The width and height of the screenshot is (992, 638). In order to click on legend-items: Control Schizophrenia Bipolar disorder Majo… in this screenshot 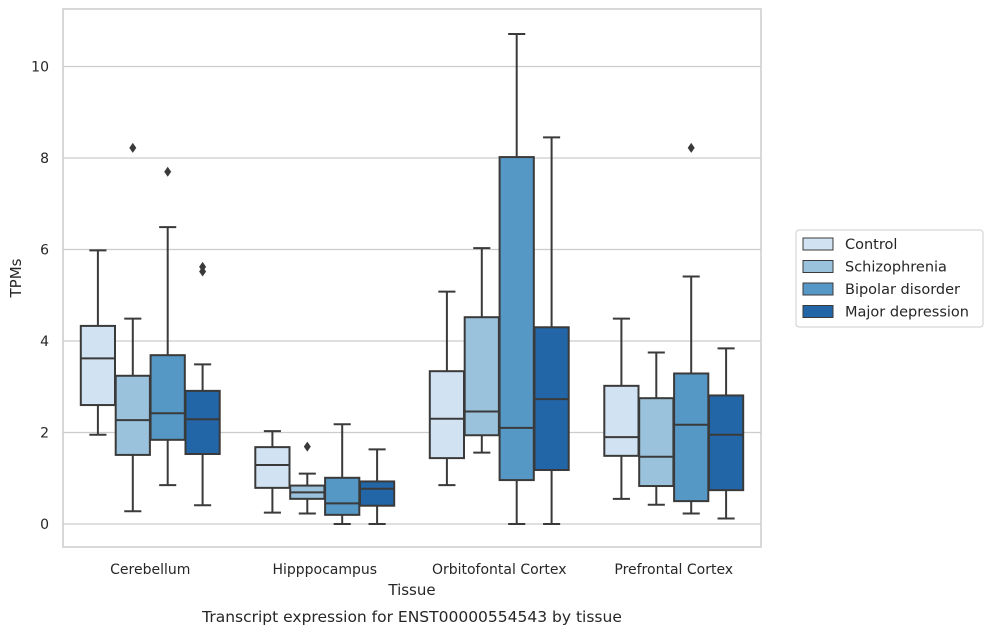, I will do `click(885, 279)`.